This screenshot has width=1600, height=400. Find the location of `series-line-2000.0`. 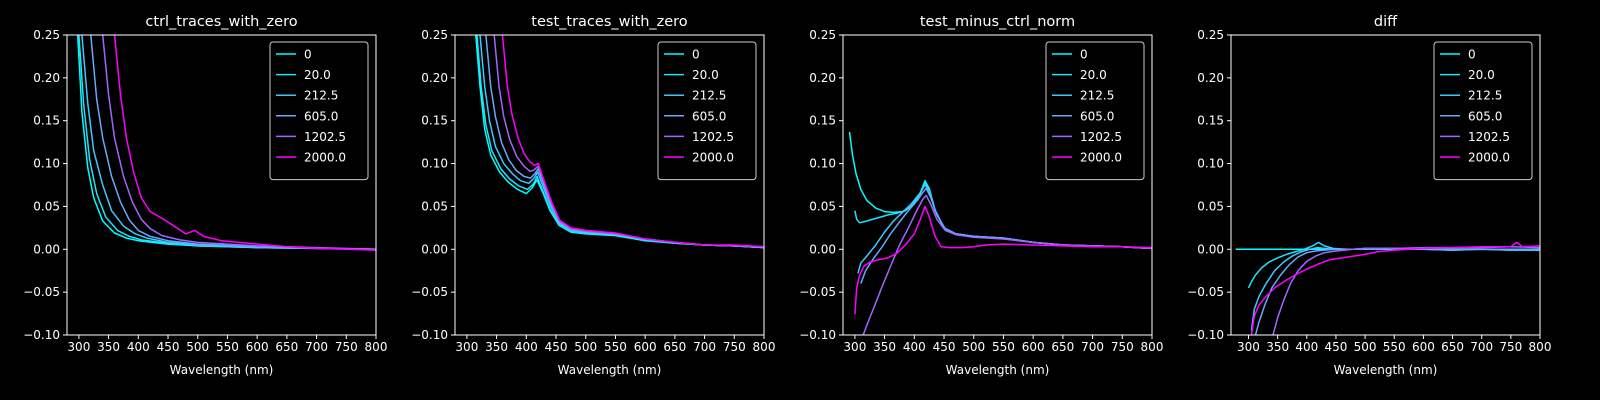

series-line-2000.0 is located at coordinates (244, 143).